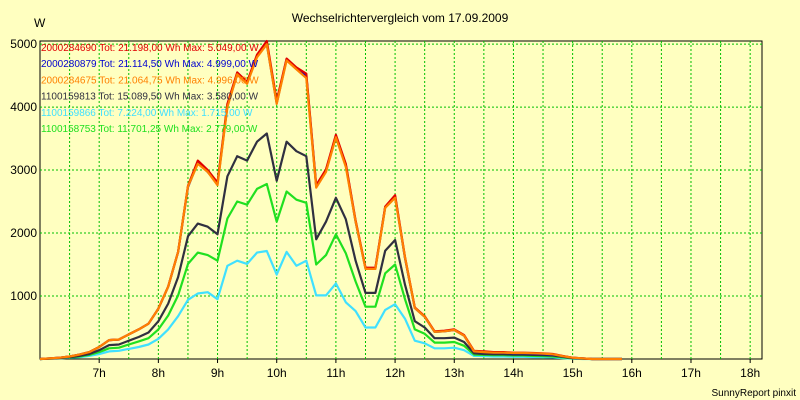 The width and height of the screenshot is (800, 400). Describe the element at coordinates (217, 373) in the screenshot. I see `x-tick-label: 9h` at that location.